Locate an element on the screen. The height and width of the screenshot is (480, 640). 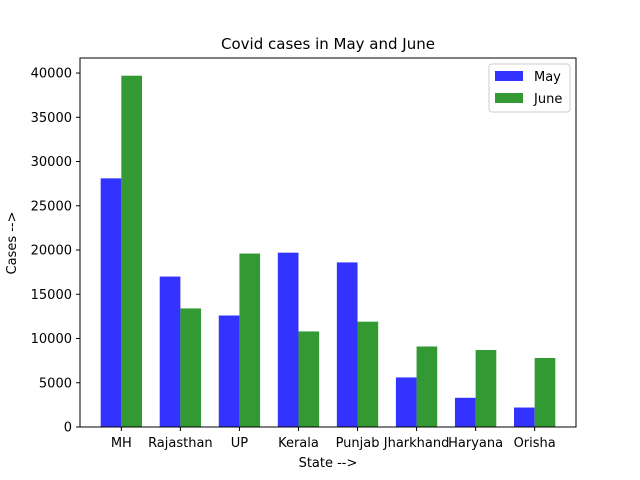
y-tick-label: 5000 is located at coordinates (55, 383).